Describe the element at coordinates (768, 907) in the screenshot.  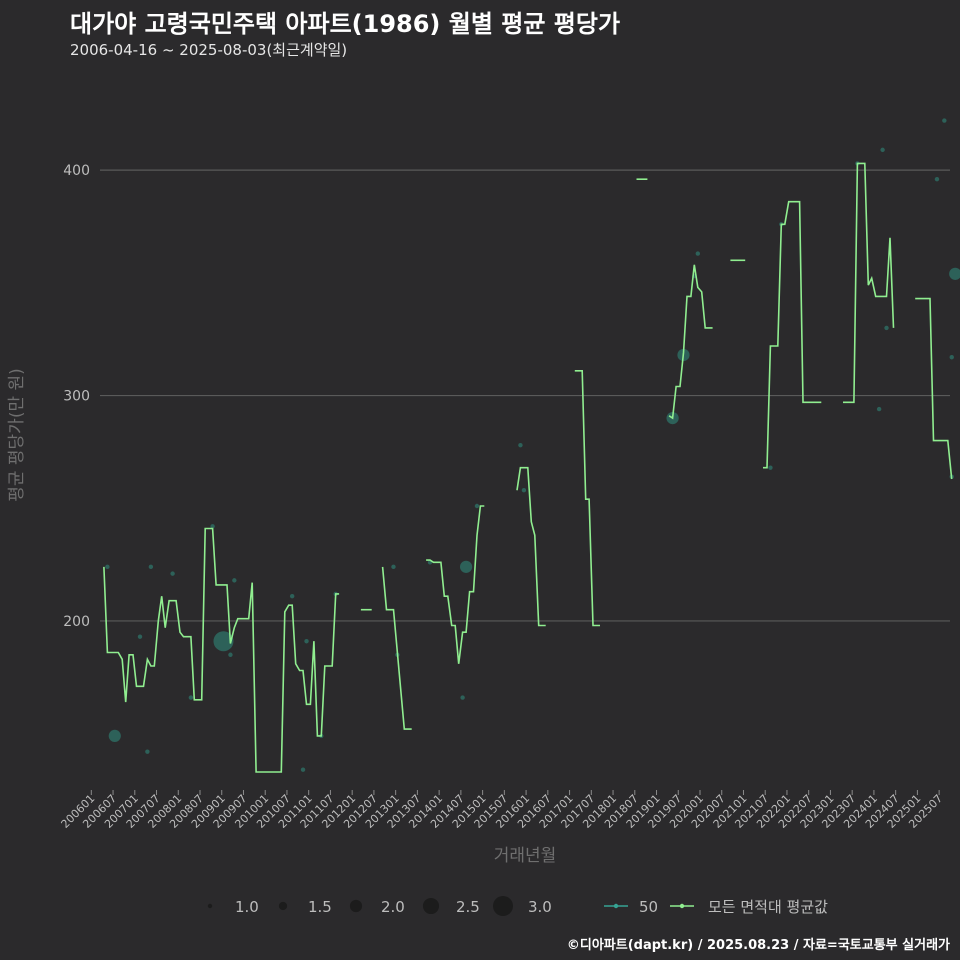
I see `legend-series-label: 모든 면적대 평균값` at that location.